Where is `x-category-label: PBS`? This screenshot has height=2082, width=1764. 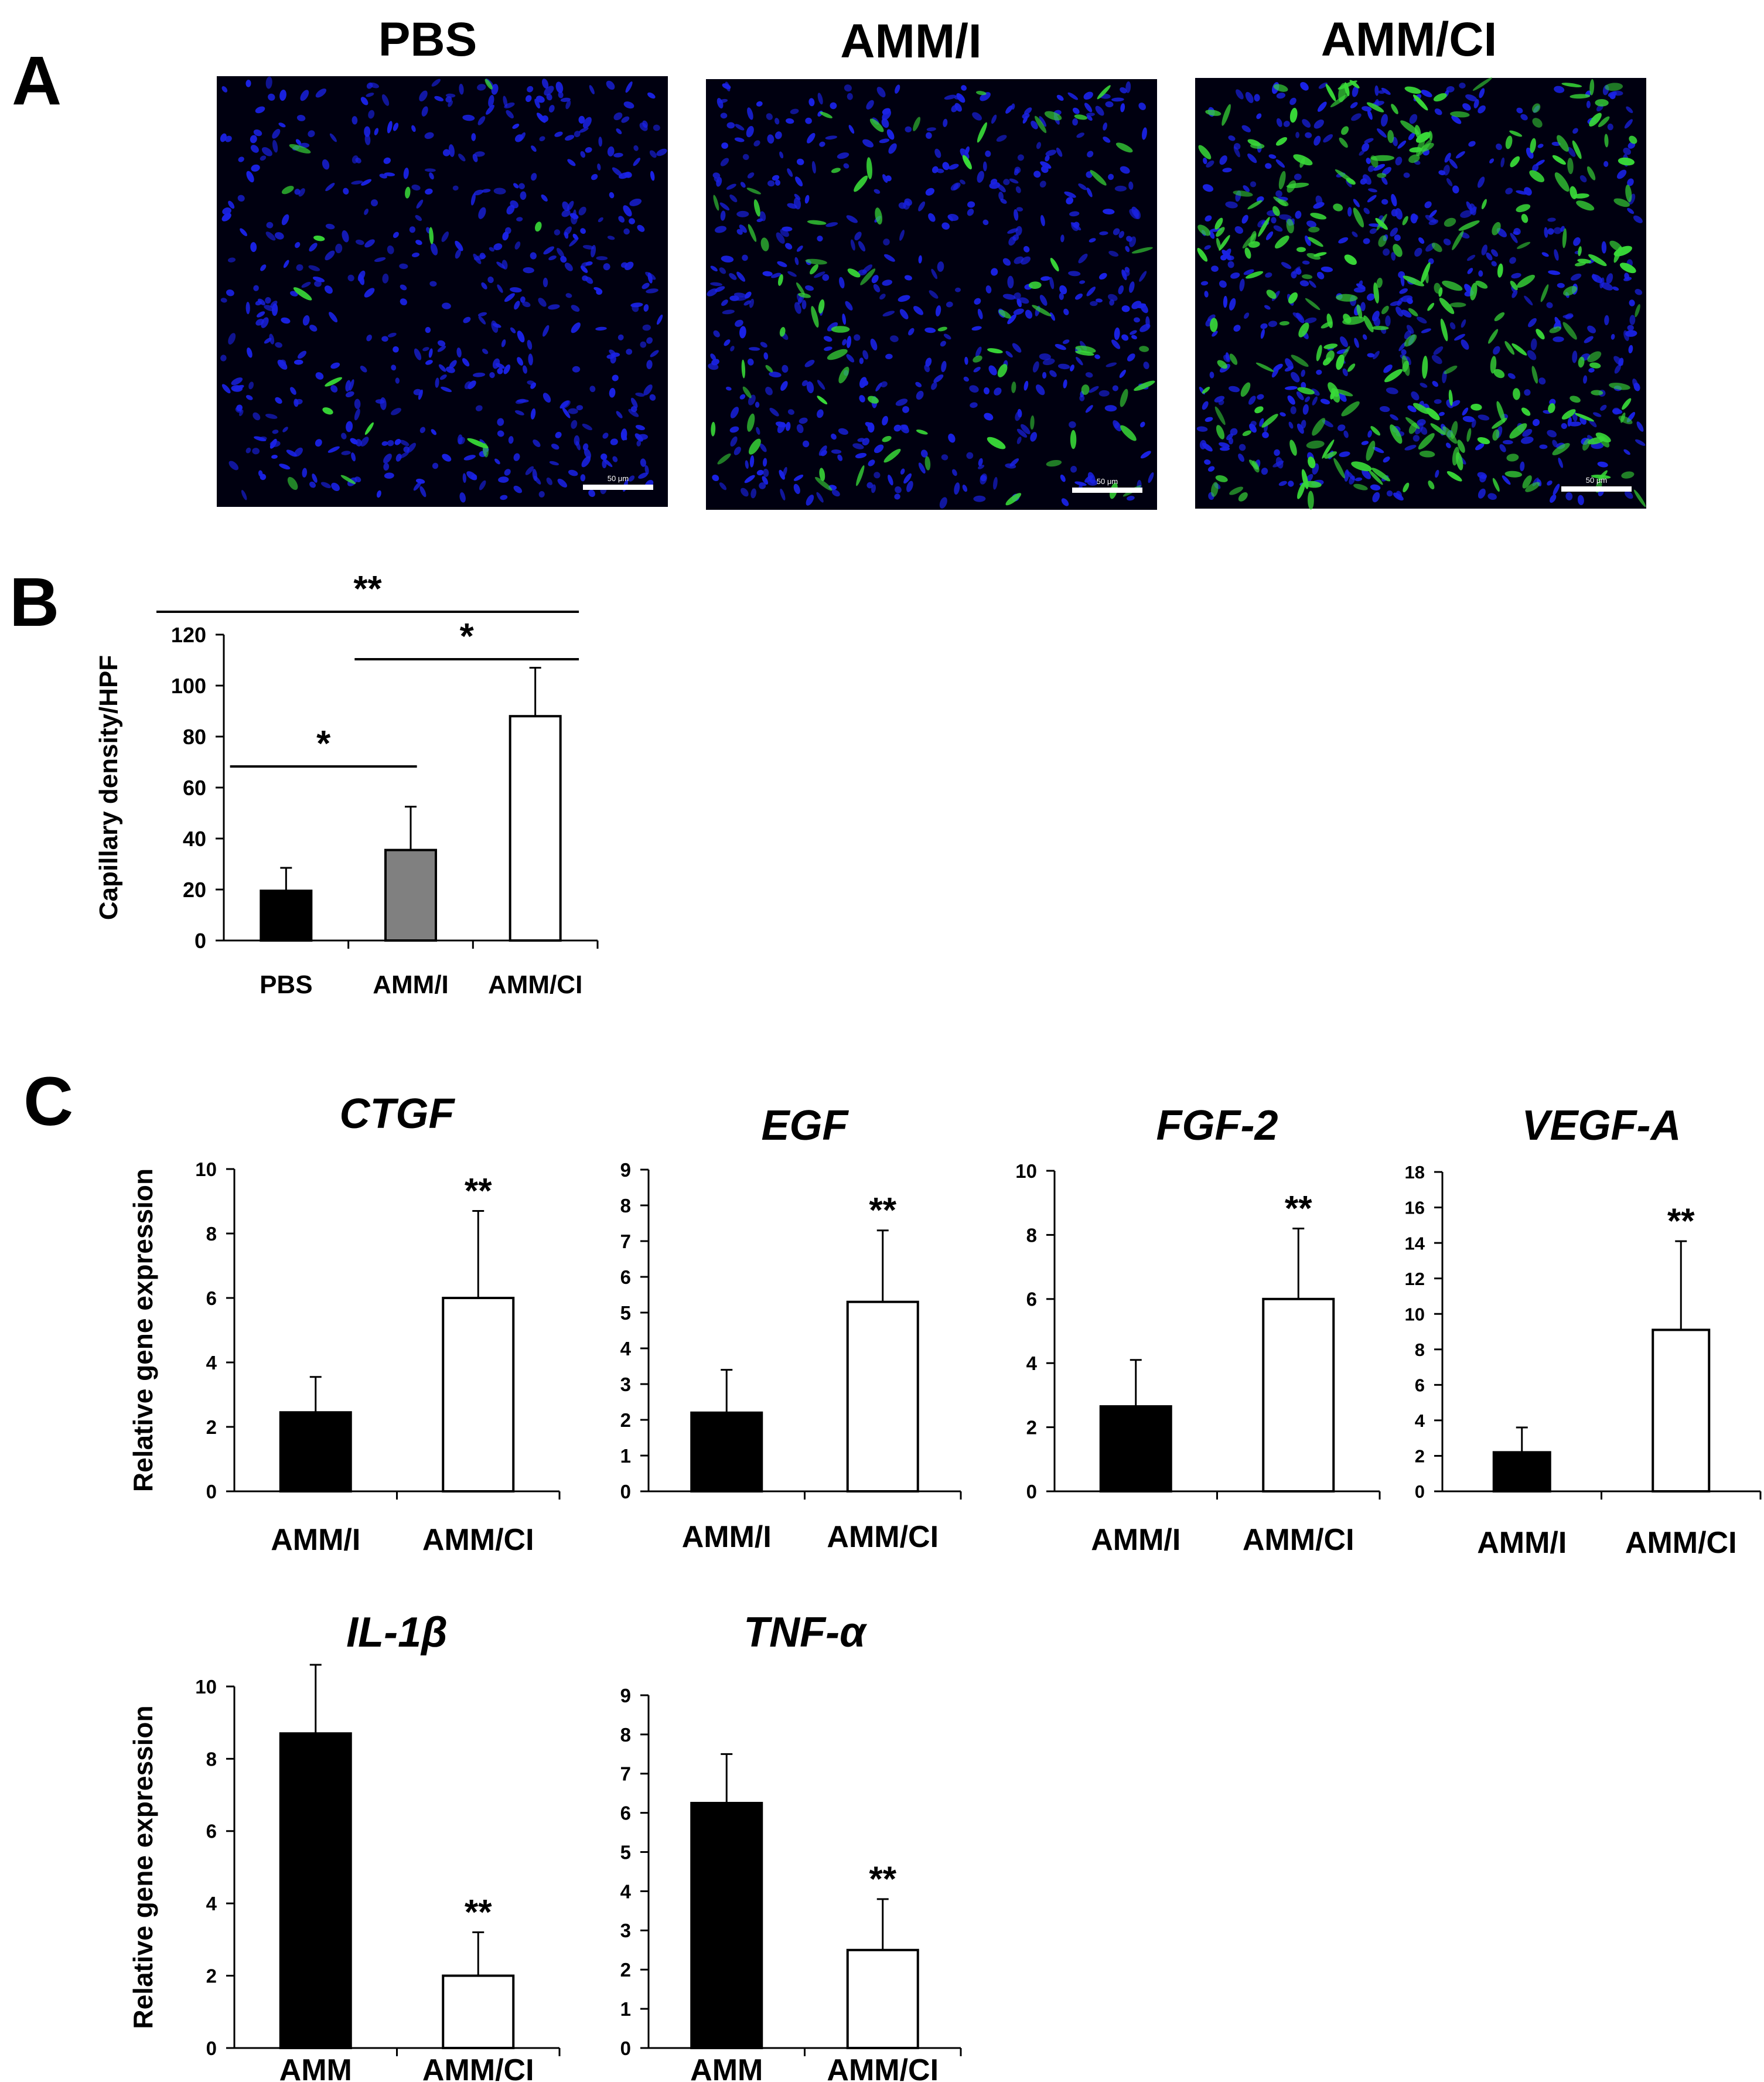 x-category-label: PBS is located at coordinates (286, 984).